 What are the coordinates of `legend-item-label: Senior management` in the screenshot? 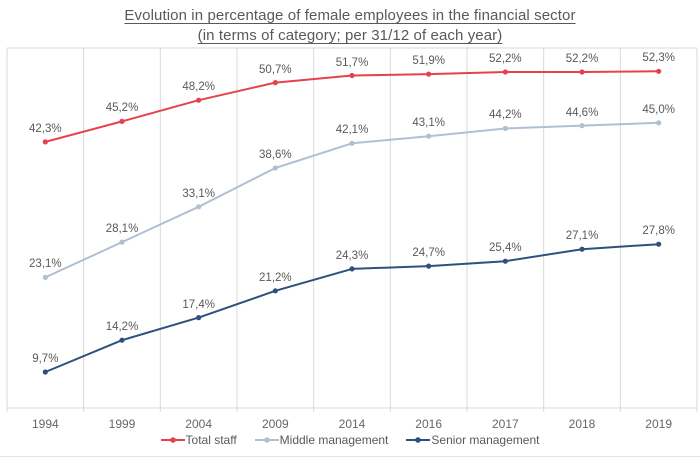 It's located at (485, 440).